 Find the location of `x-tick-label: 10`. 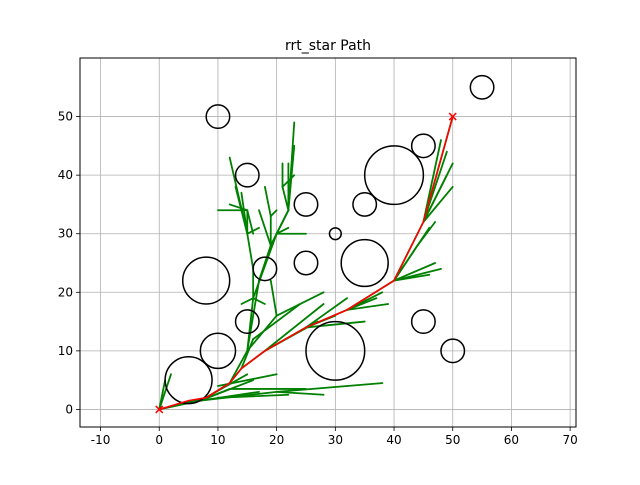

x-tick-label: 10 is located at coordinates (217, 440).